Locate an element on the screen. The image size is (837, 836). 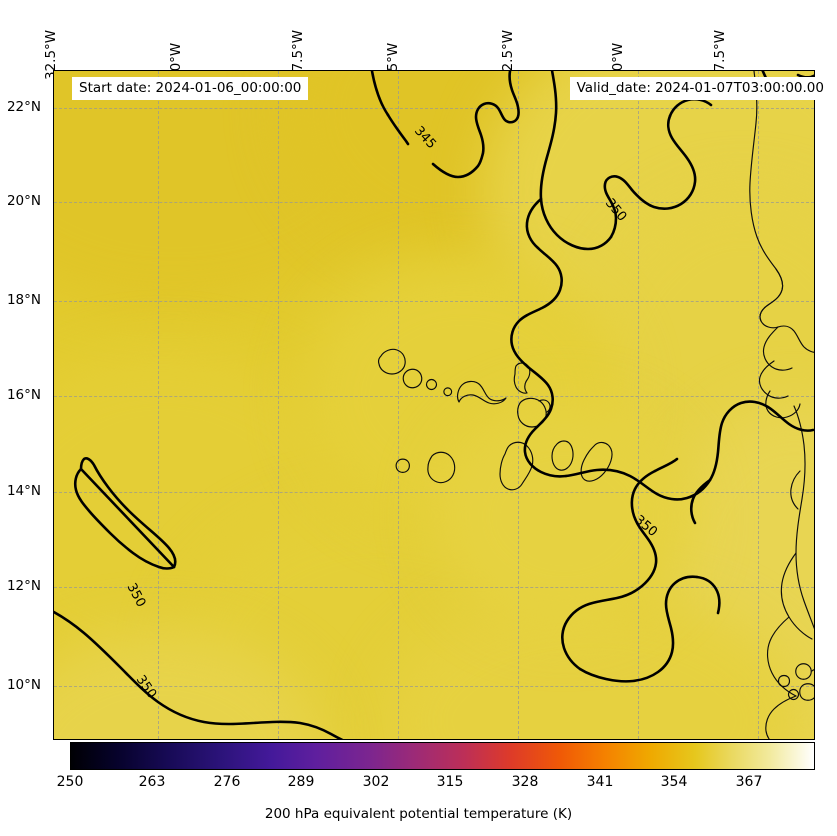
colorbar-tick-label: 328 is located at coordinates (525, 782).